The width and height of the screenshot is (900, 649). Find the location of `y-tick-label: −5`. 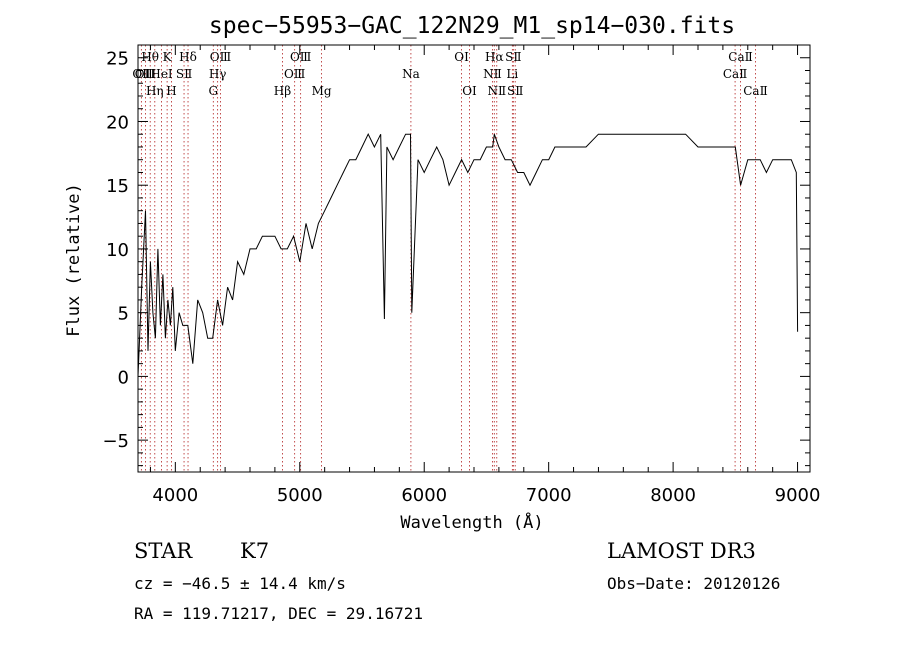

y-tick-label: −5 is located at coordinates (115, 441).